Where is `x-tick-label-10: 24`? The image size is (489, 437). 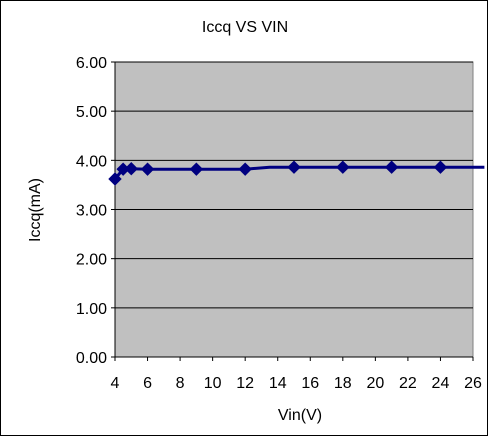 x-tick-label-10: 24 is located at coordinates (441, 383).